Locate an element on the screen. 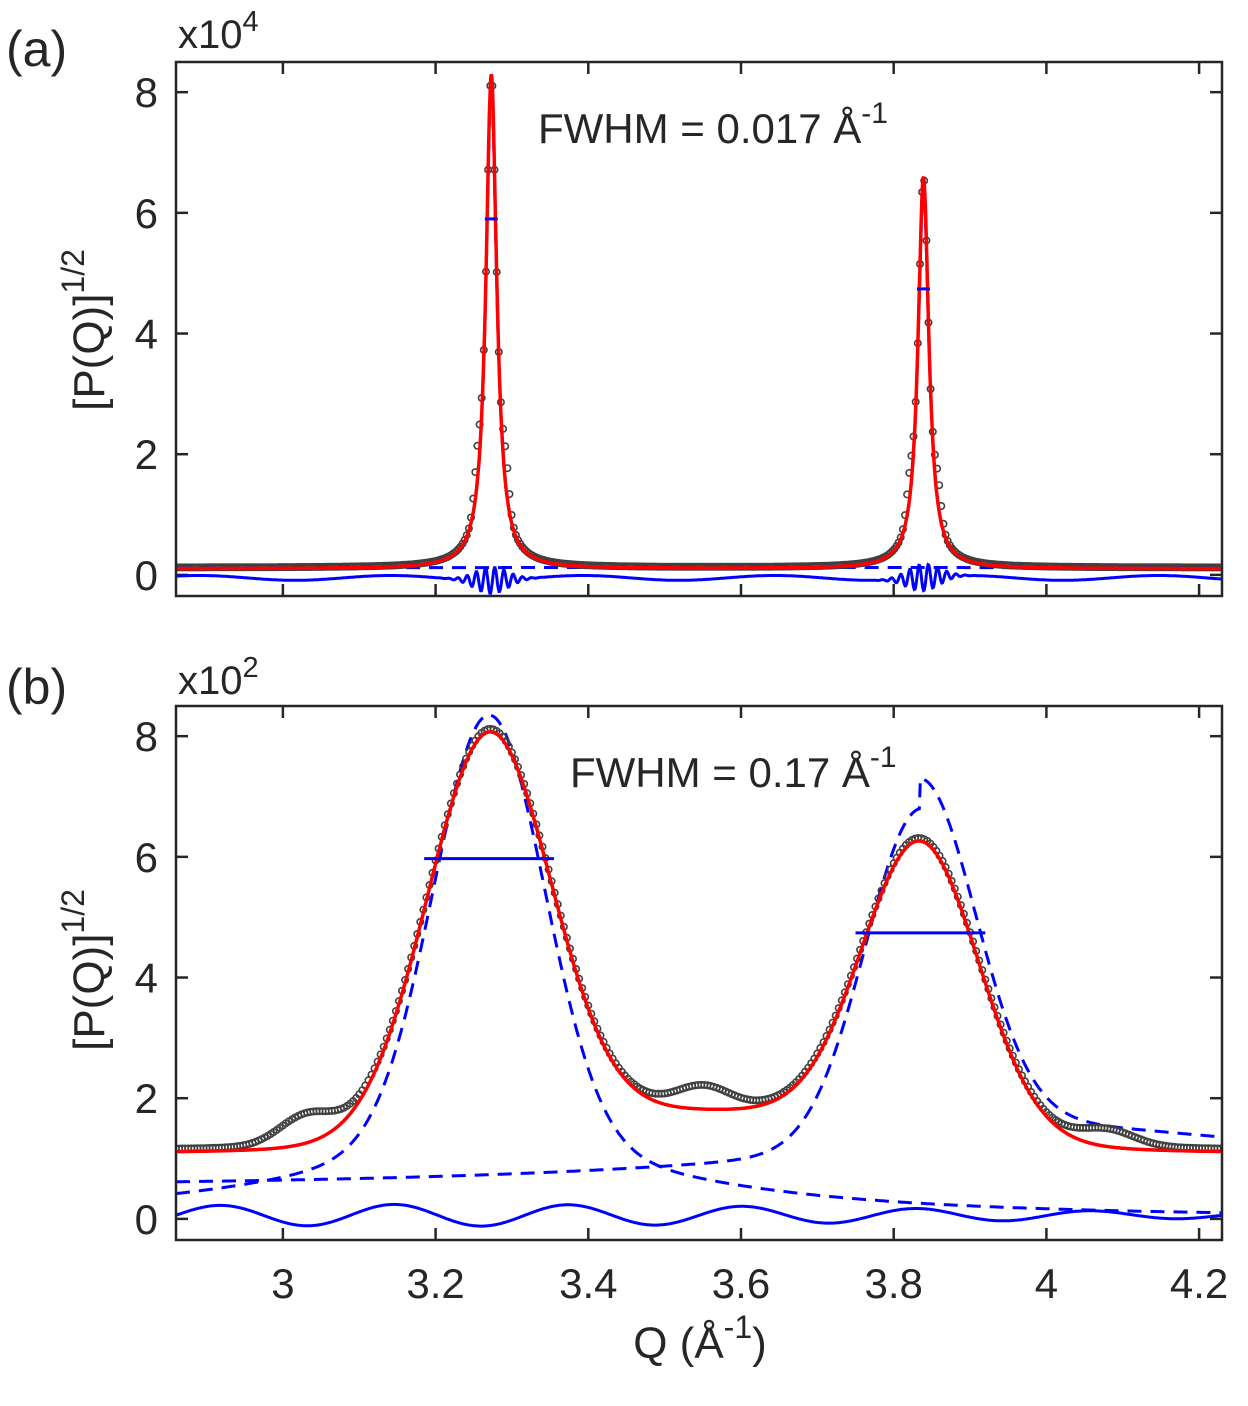 The image size is (1248, 1406). y-multiplier-exp-b: 2 is located at coordinates (251, 668).